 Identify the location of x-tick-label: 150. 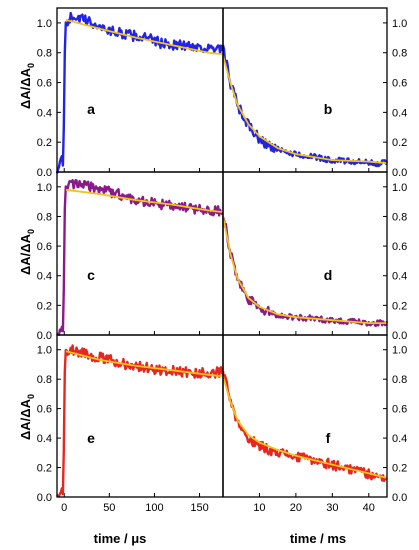
(199, 508).